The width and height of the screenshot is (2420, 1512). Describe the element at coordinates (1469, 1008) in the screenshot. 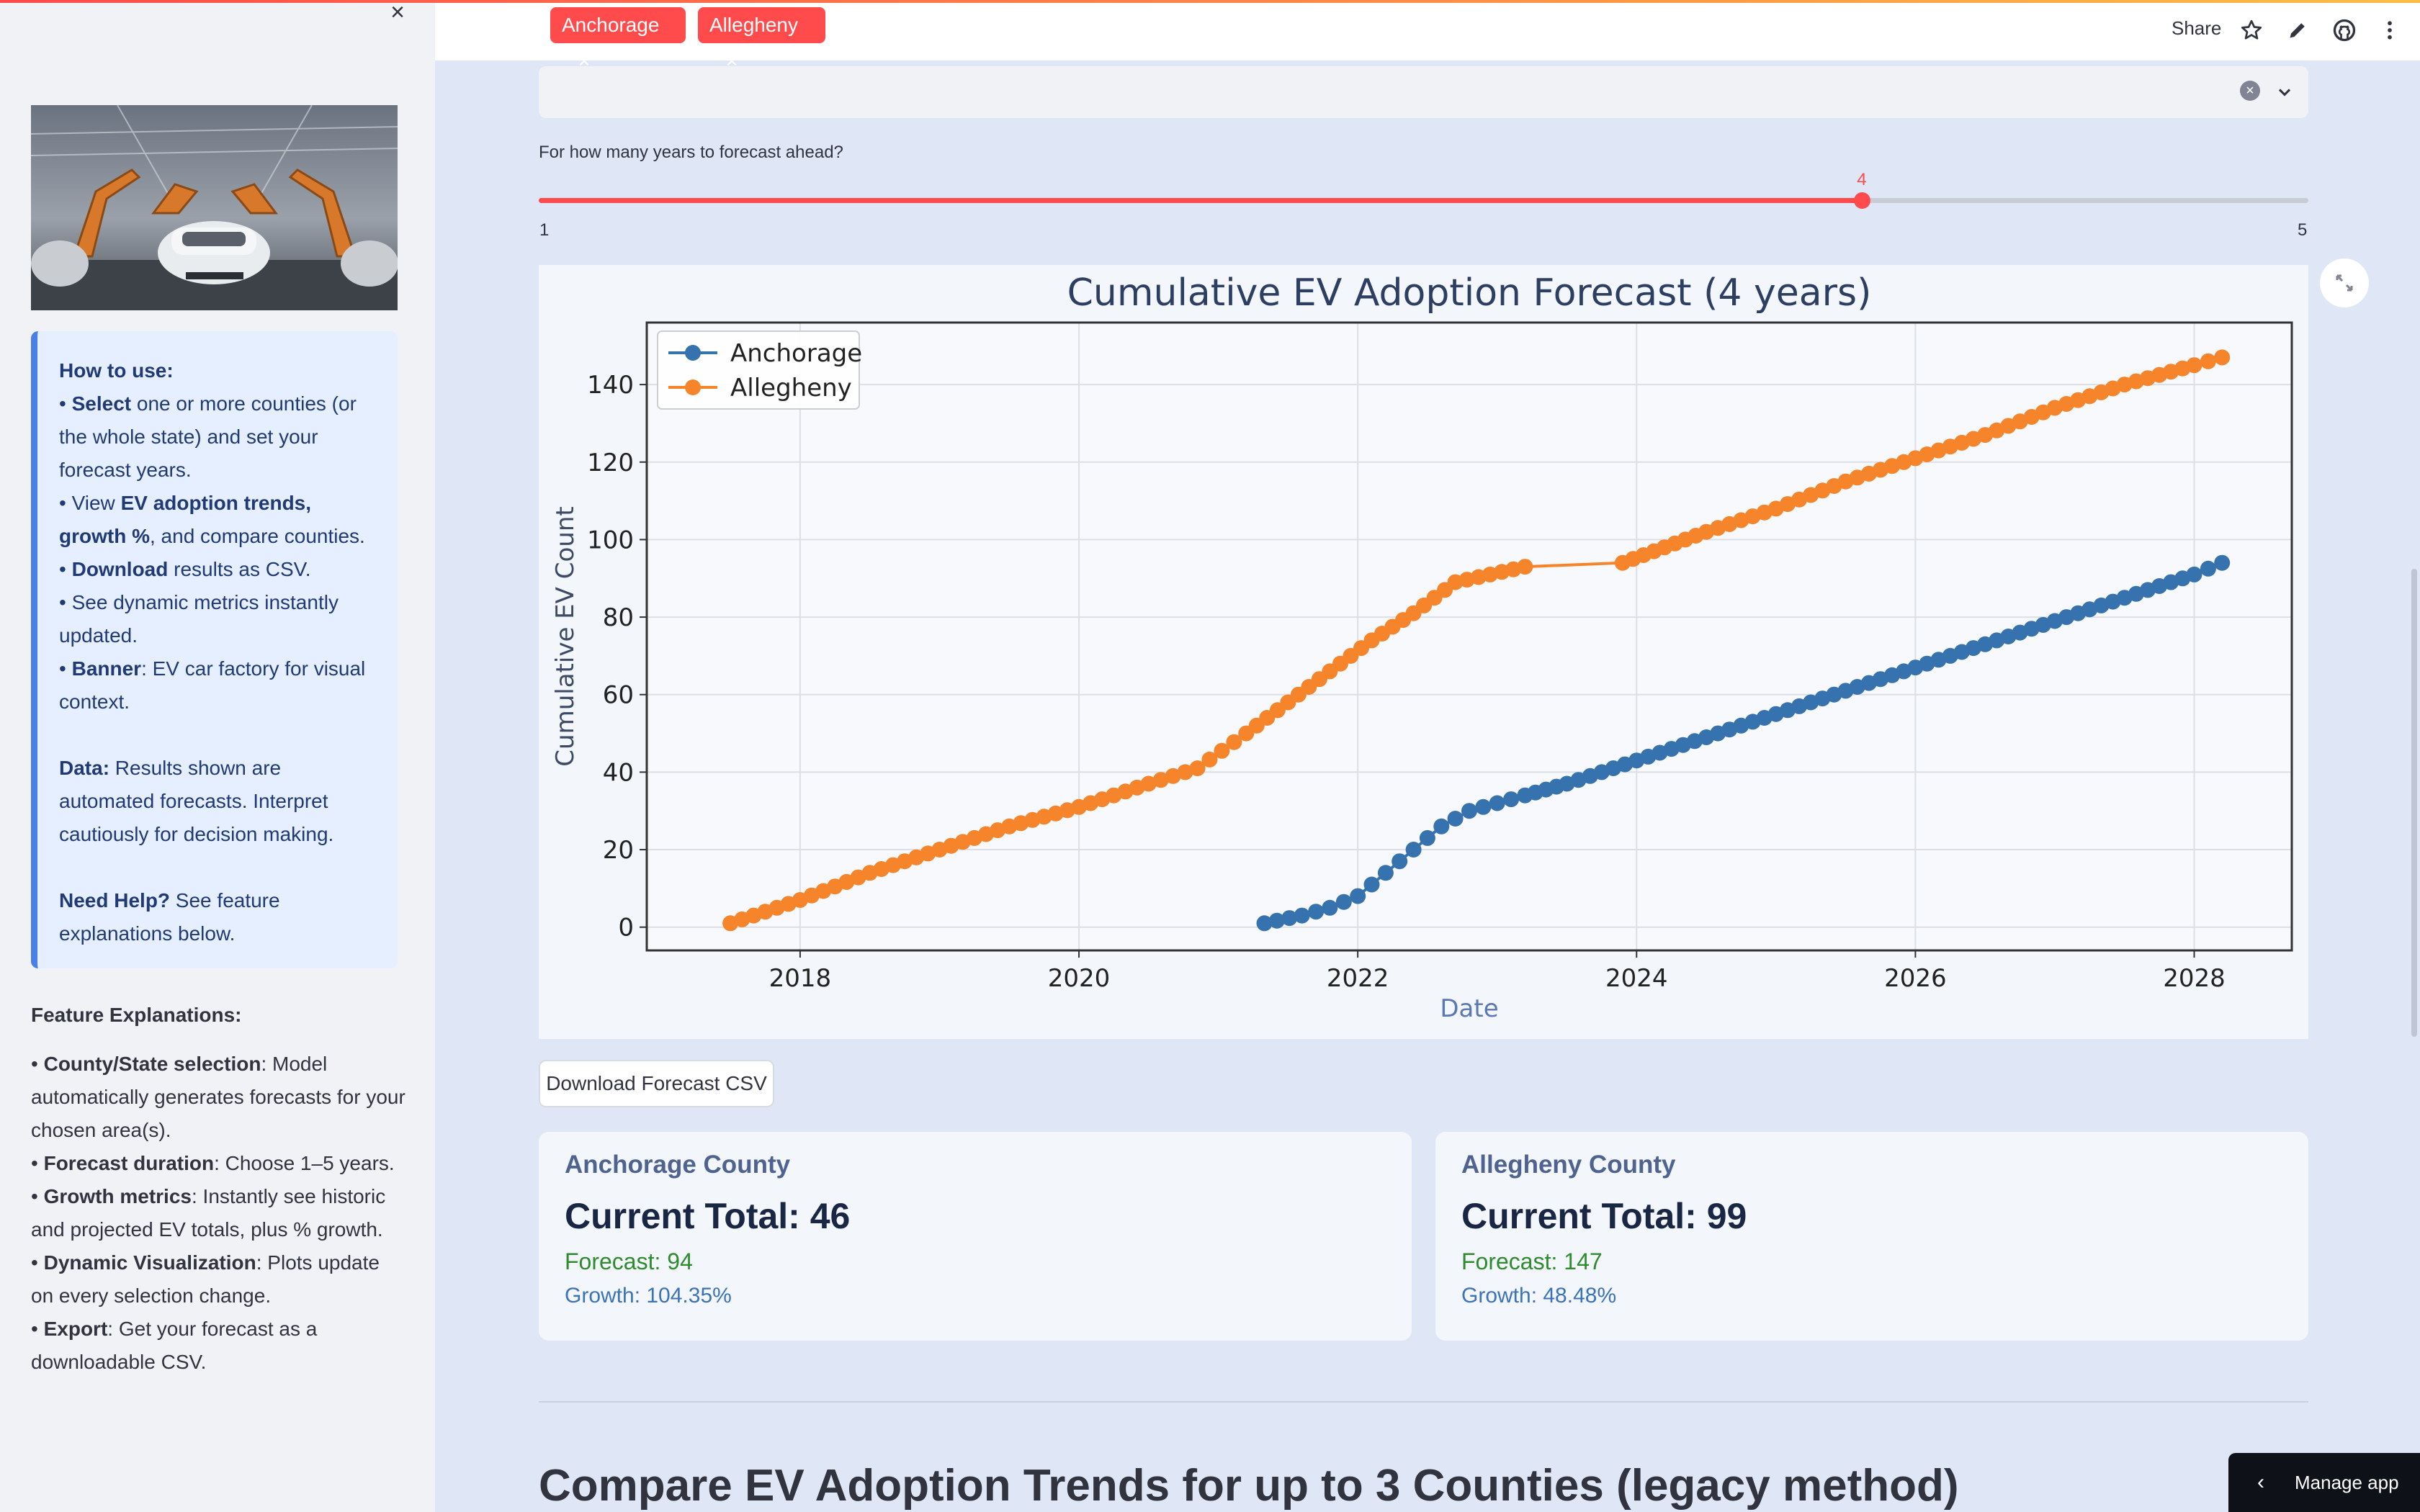

I see `x-axis-label: Date` at that location.